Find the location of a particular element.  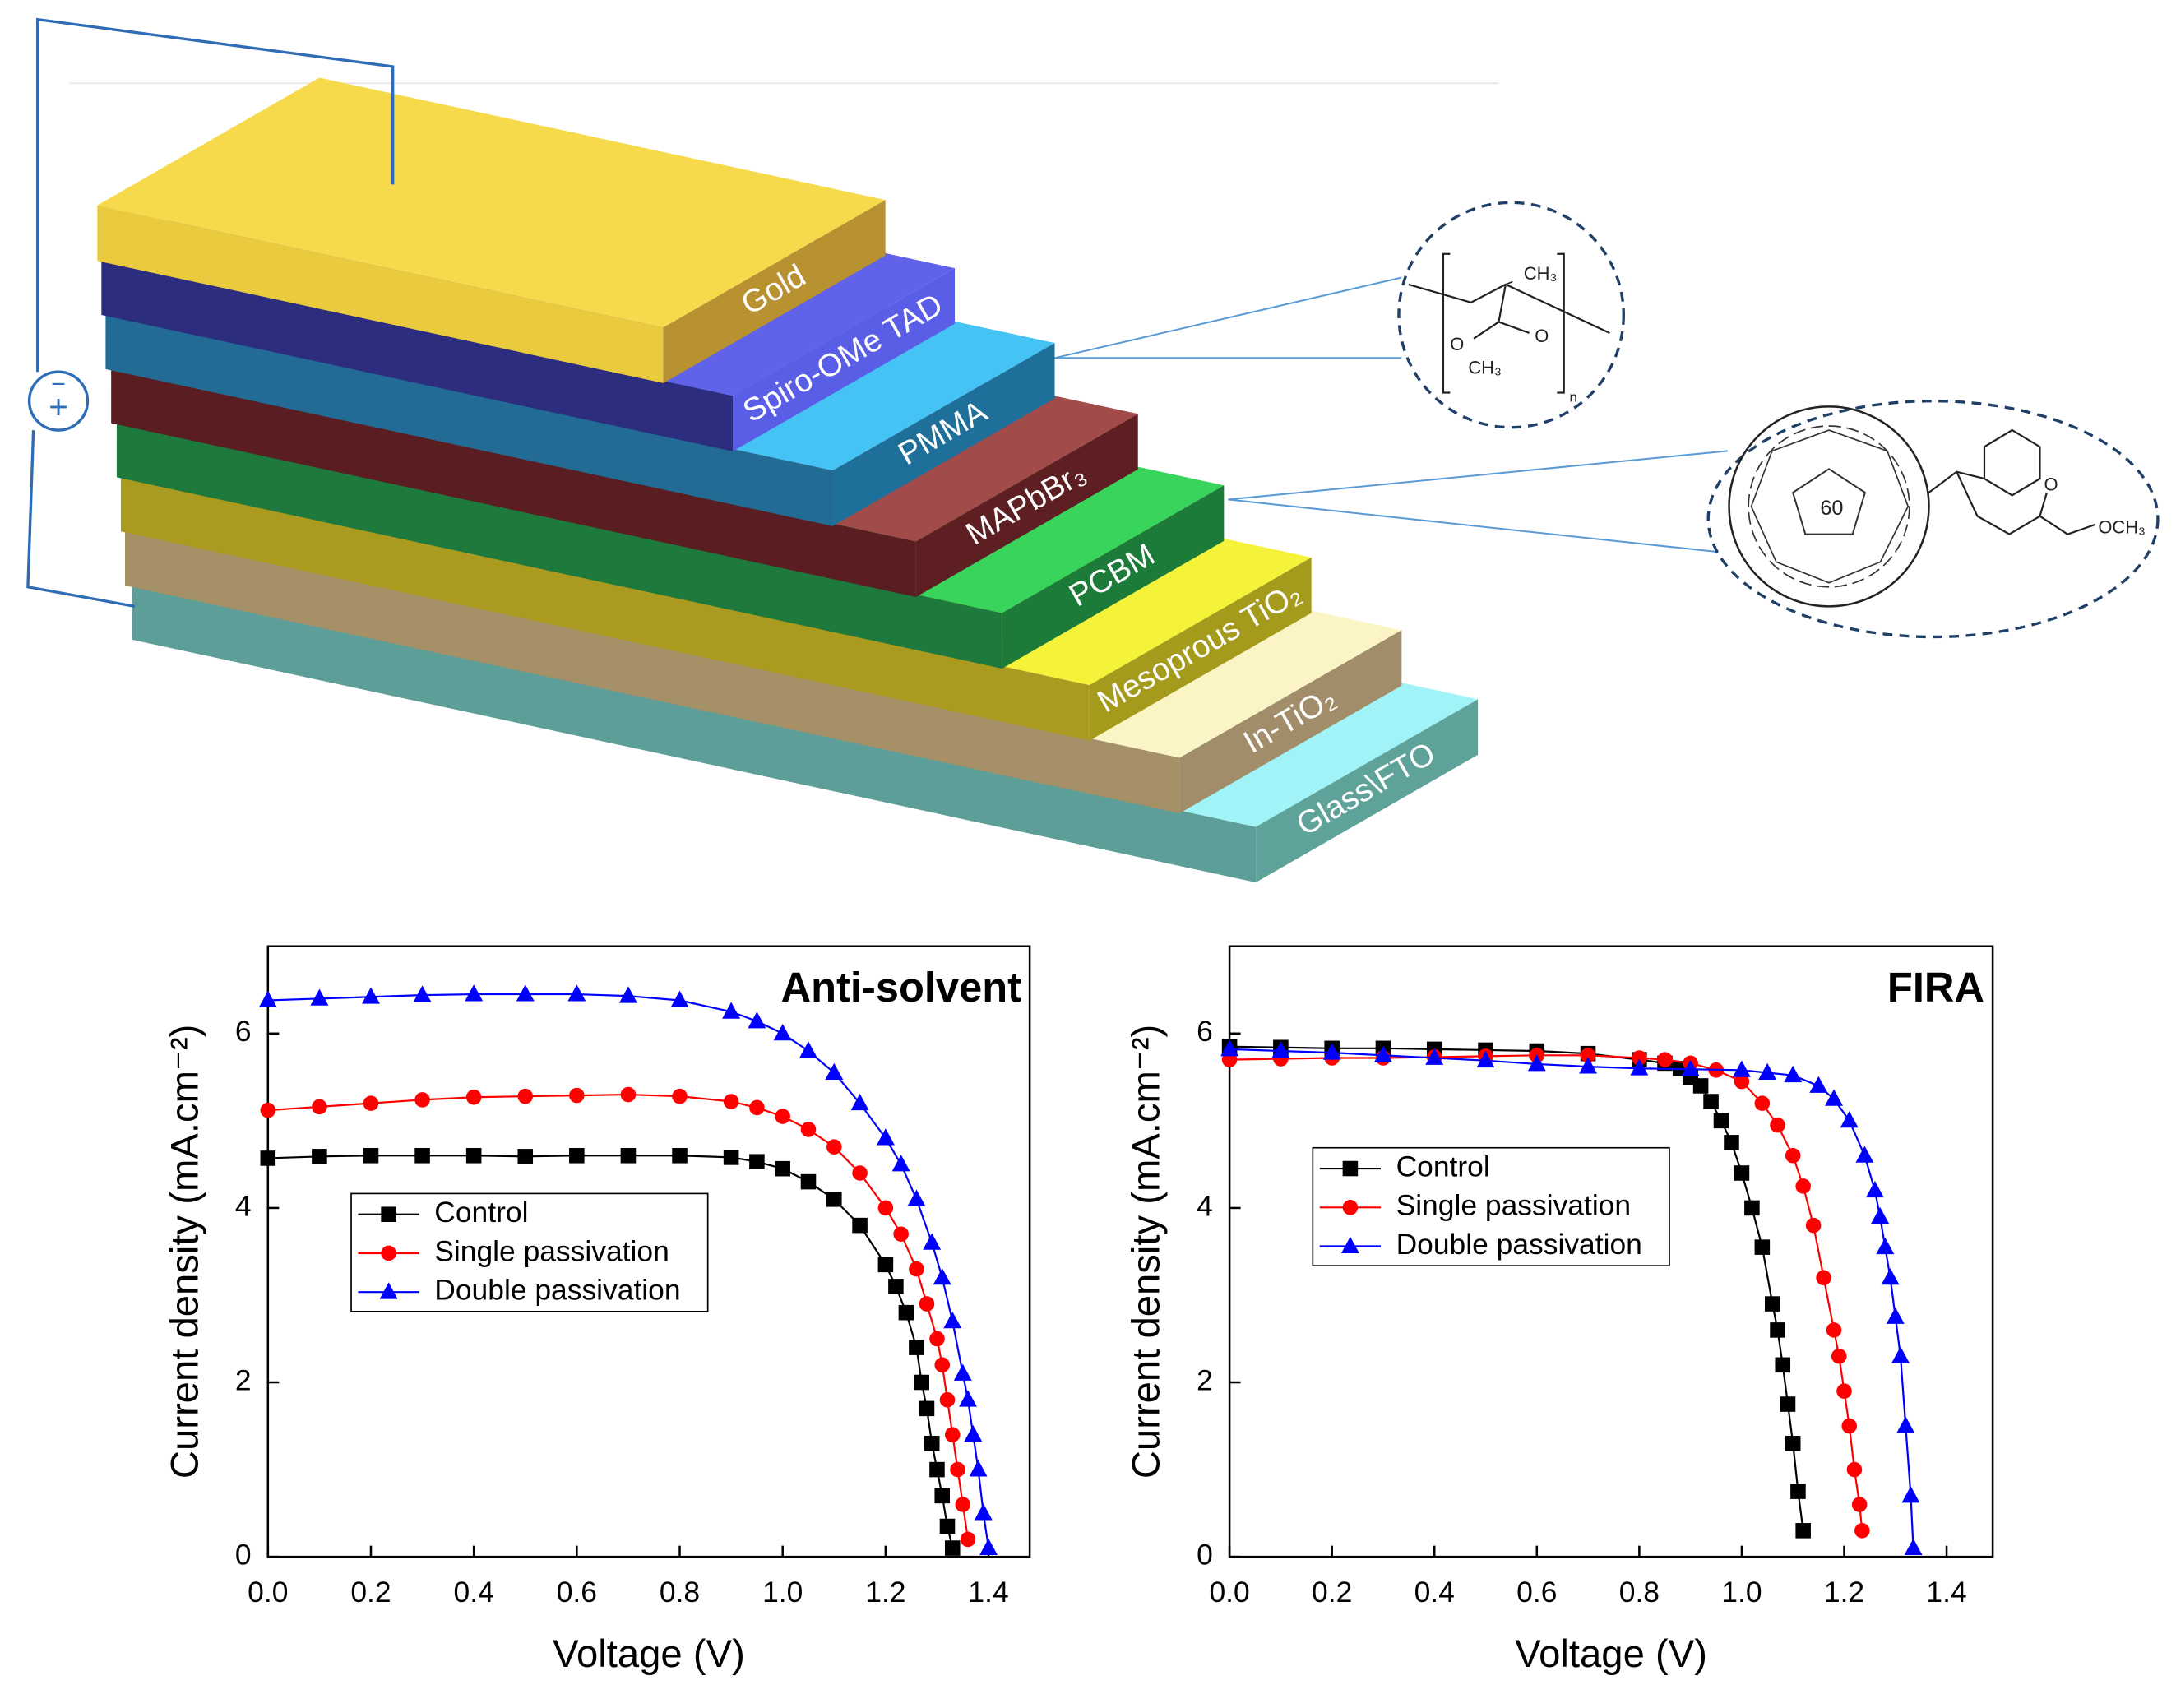

atom-label: n is located at coordinates (1572, 397).